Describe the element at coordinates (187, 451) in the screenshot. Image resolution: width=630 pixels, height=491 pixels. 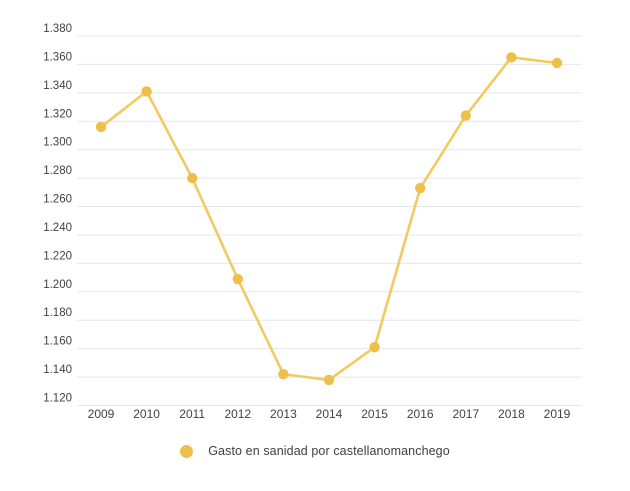
I see `legend-series-dot-icon` at that location.